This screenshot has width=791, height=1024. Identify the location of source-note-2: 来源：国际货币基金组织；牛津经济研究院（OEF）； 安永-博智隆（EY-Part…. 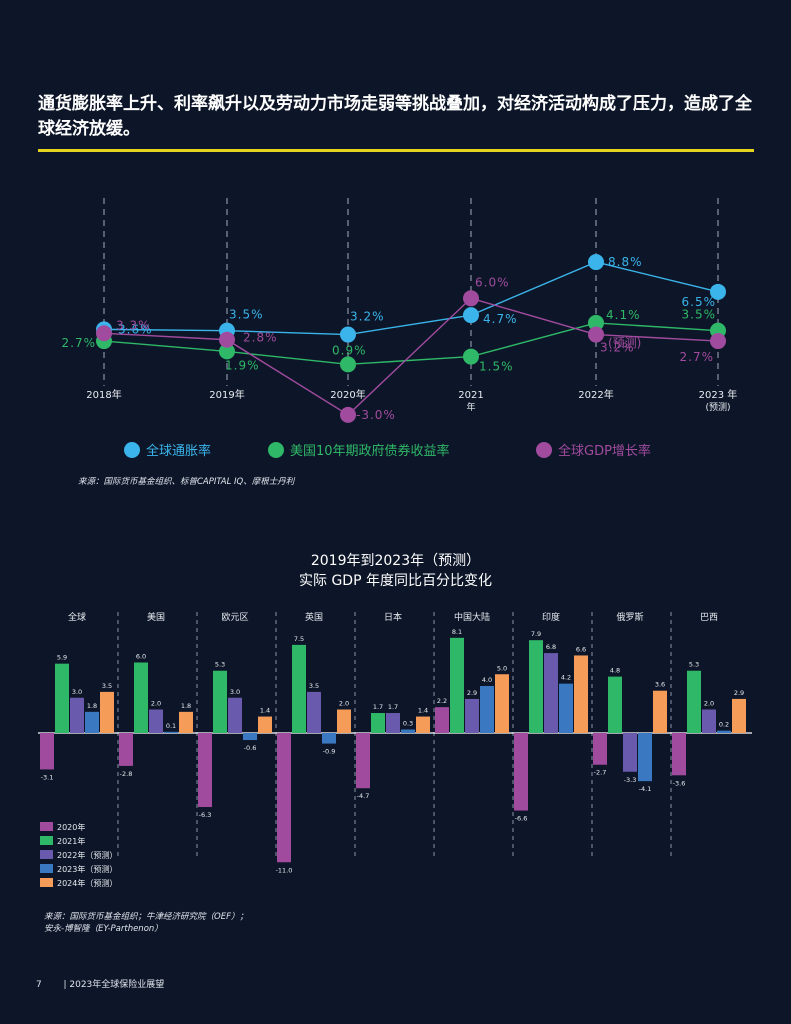
(146, 923).